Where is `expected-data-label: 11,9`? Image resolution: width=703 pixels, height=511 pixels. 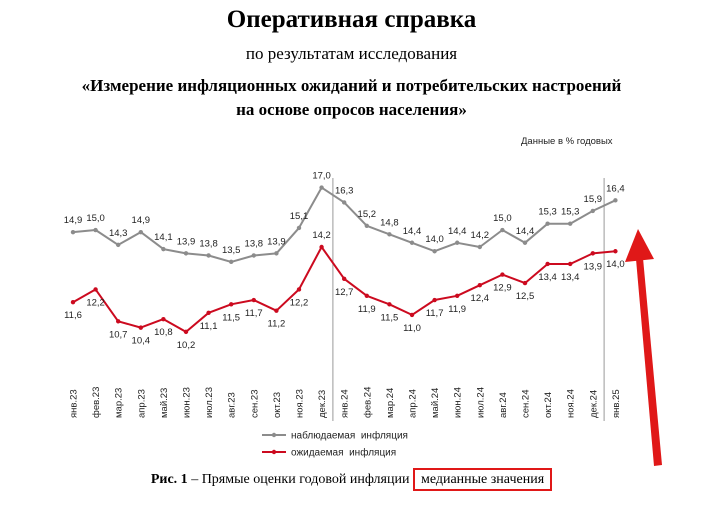 expected-data-label: 11,9 is located at coordinates (367, 309).